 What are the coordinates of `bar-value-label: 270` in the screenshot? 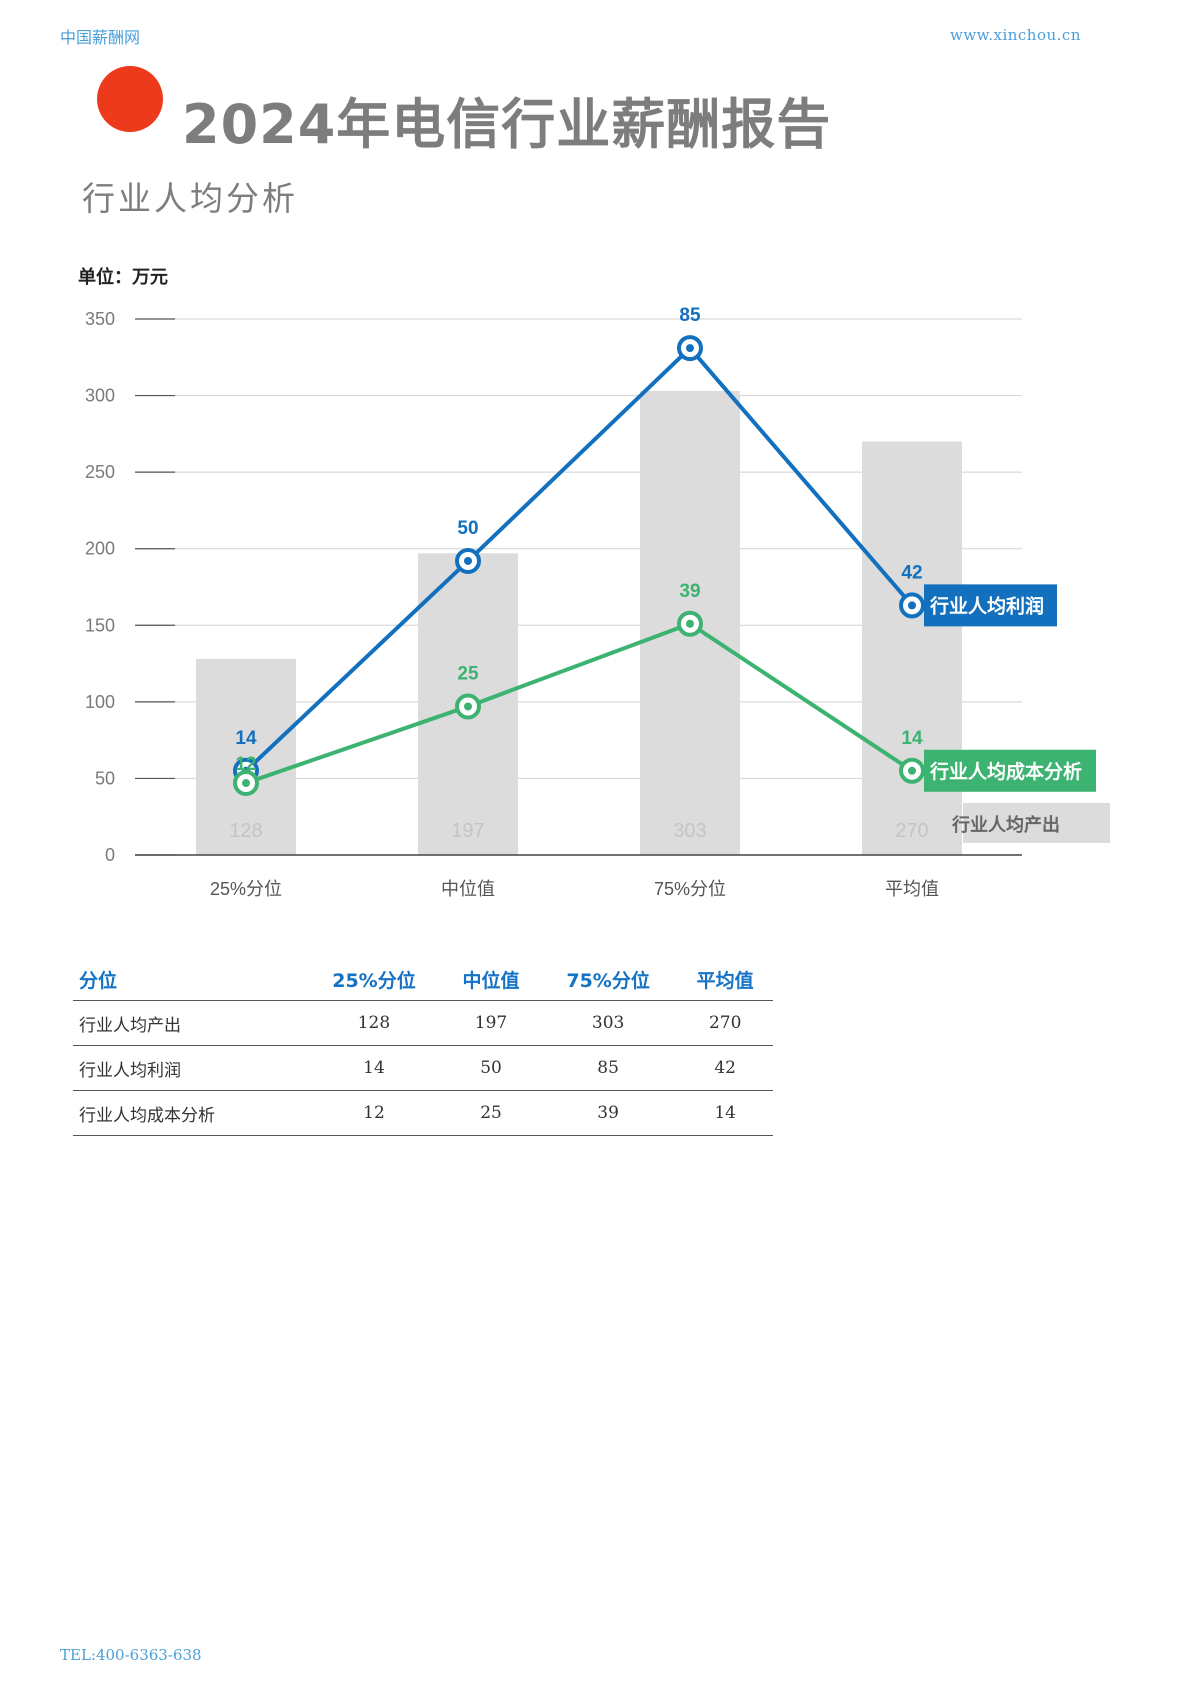 It's located at (911, 831).